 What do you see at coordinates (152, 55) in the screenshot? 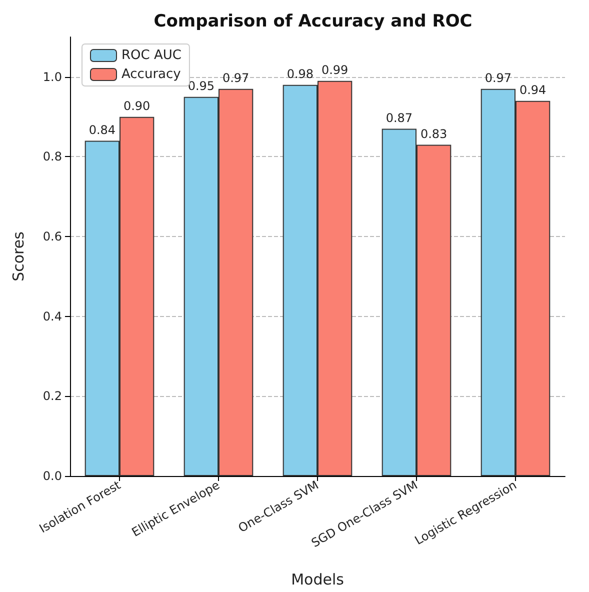
I see `legend-label: ROC AUC` at bounding box center [152, 55].